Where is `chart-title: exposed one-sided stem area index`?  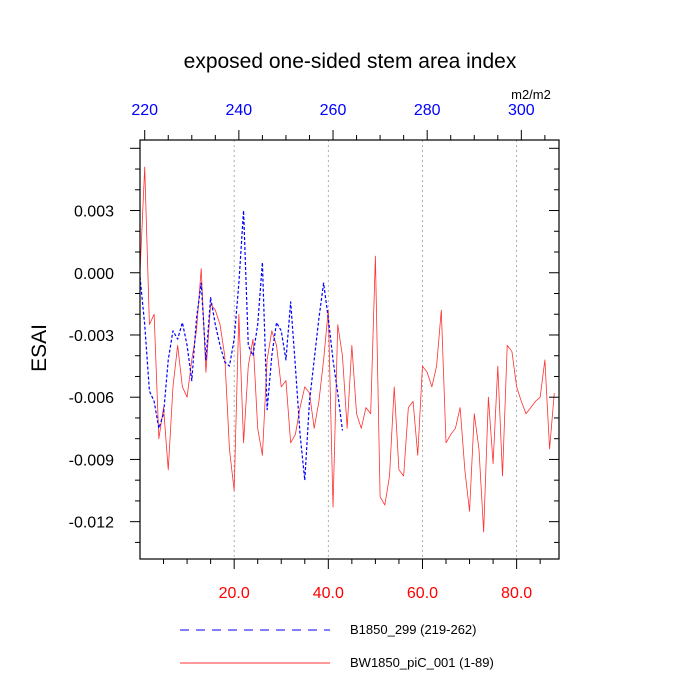 chart-title: exposed one-sided stem area index is located at coordinates (350, 61).